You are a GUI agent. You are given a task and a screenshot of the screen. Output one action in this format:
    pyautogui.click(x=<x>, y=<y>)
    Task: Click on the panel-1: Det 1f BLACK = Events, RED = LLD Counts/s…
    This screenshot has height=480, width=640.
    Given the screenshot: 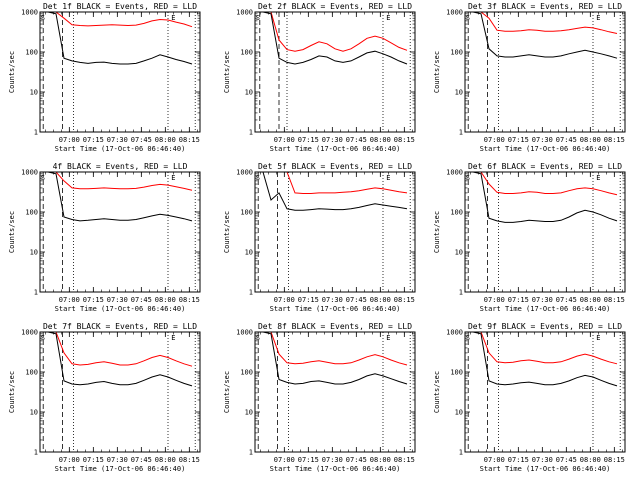 What is the action you would take?
    pyautogui.click(x=104, y=77)
    